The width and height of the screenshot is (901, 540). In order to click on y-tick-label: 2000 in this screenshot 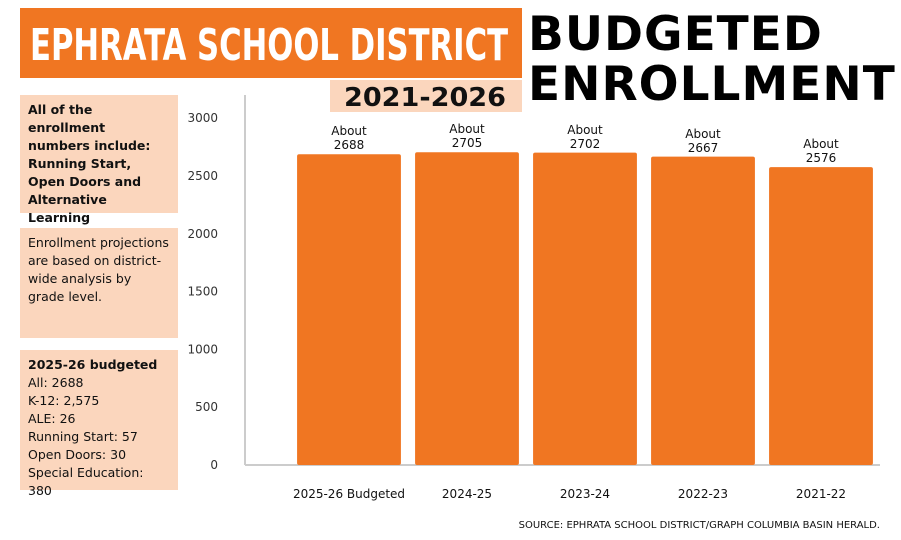, I will do `click(202, 234)`.